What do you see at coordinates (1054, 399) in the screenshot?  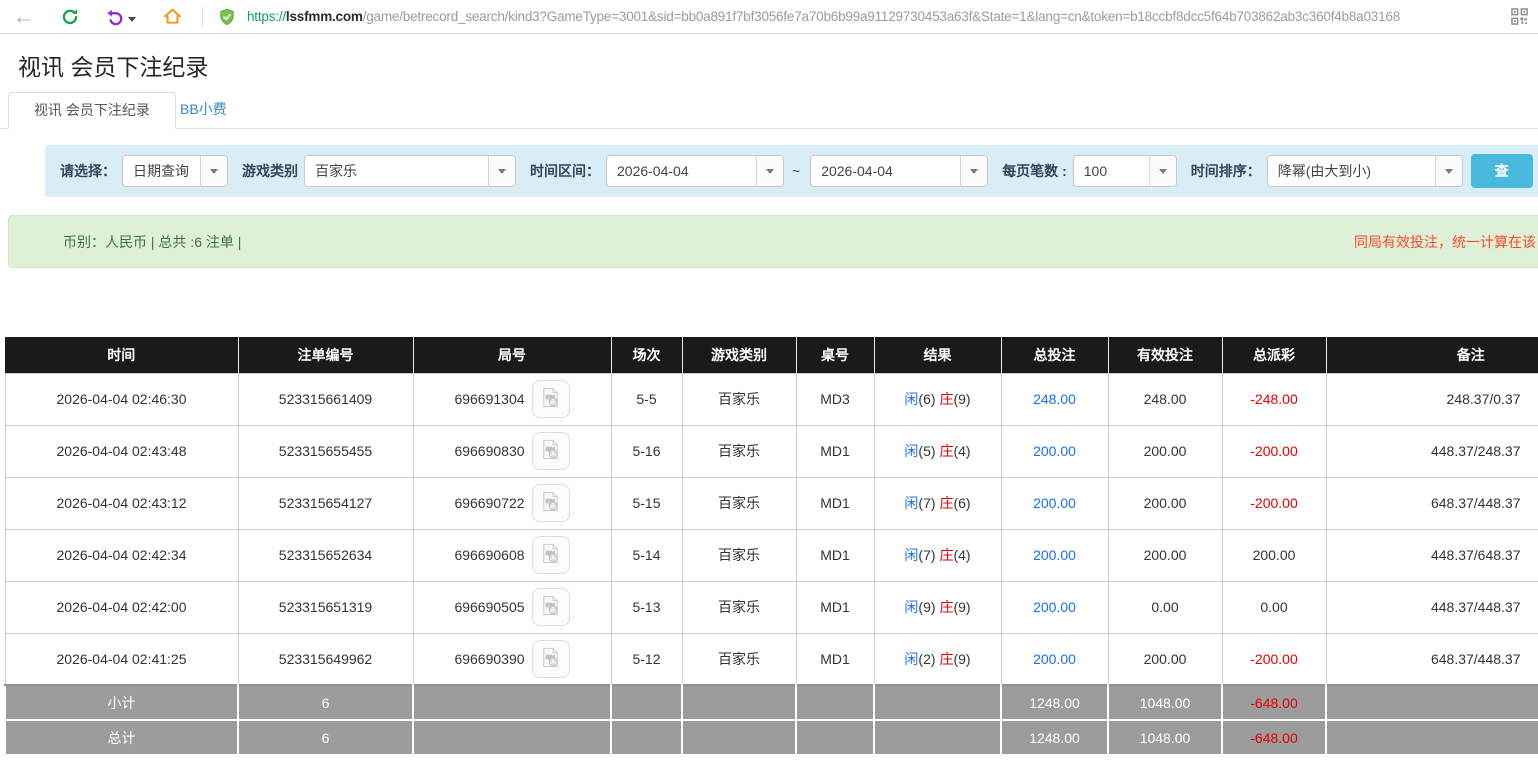 I see `cell-total-bet: 248.00` at bounding box center [1054, 399].